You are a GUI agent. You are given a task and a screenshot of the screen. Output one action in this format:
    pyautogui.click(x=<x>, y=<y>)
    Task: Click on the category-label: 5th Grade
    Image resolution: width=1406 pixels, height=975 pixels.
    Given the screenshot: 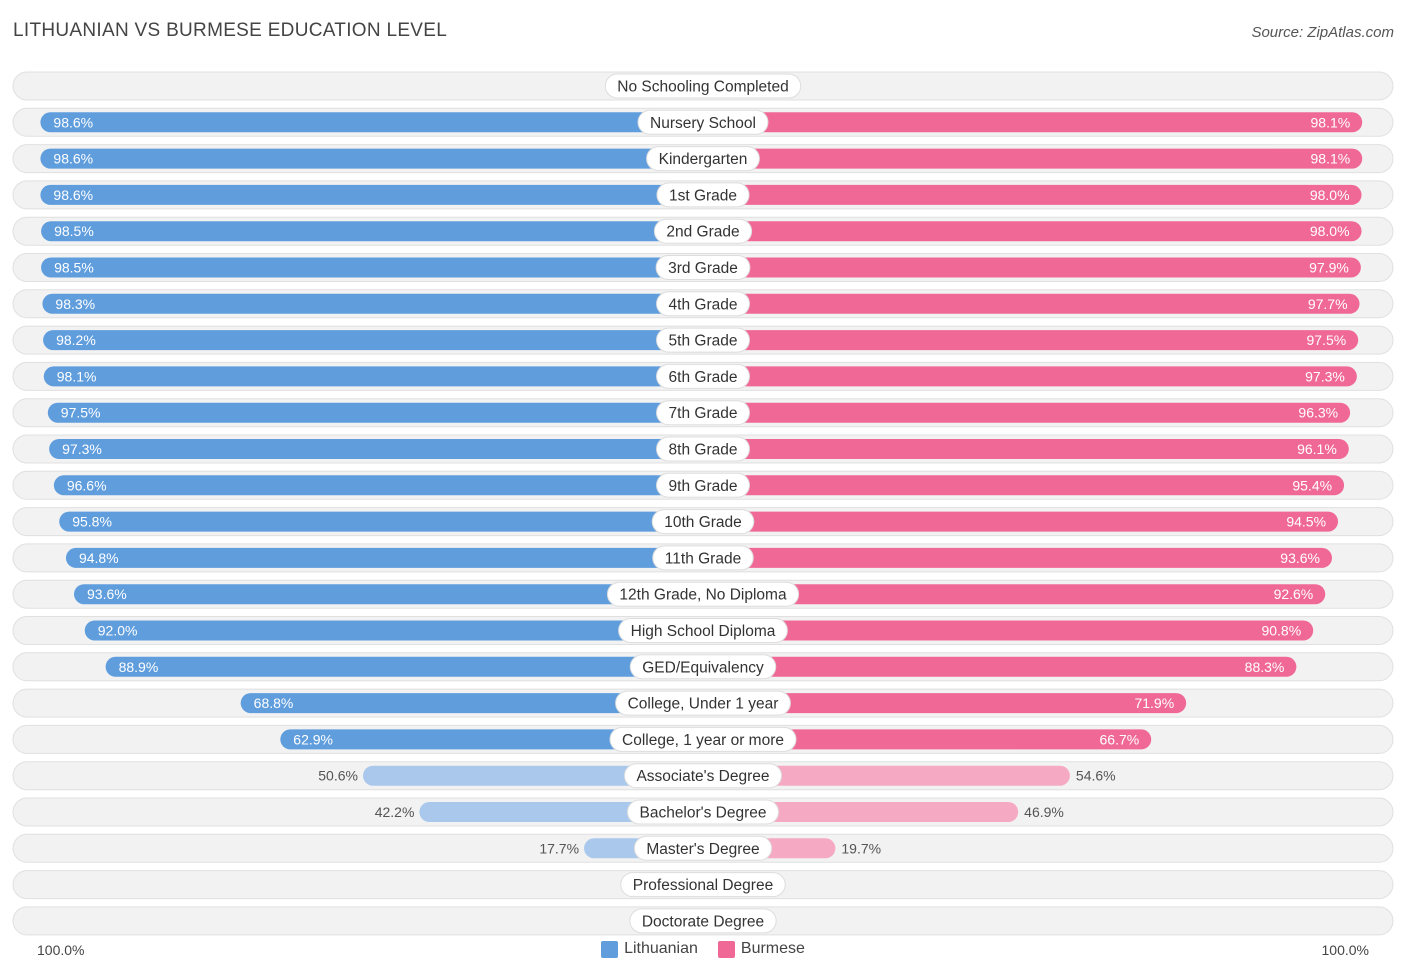 What is the action you would take?
    pyautogui.click(x=703, y=341)
    